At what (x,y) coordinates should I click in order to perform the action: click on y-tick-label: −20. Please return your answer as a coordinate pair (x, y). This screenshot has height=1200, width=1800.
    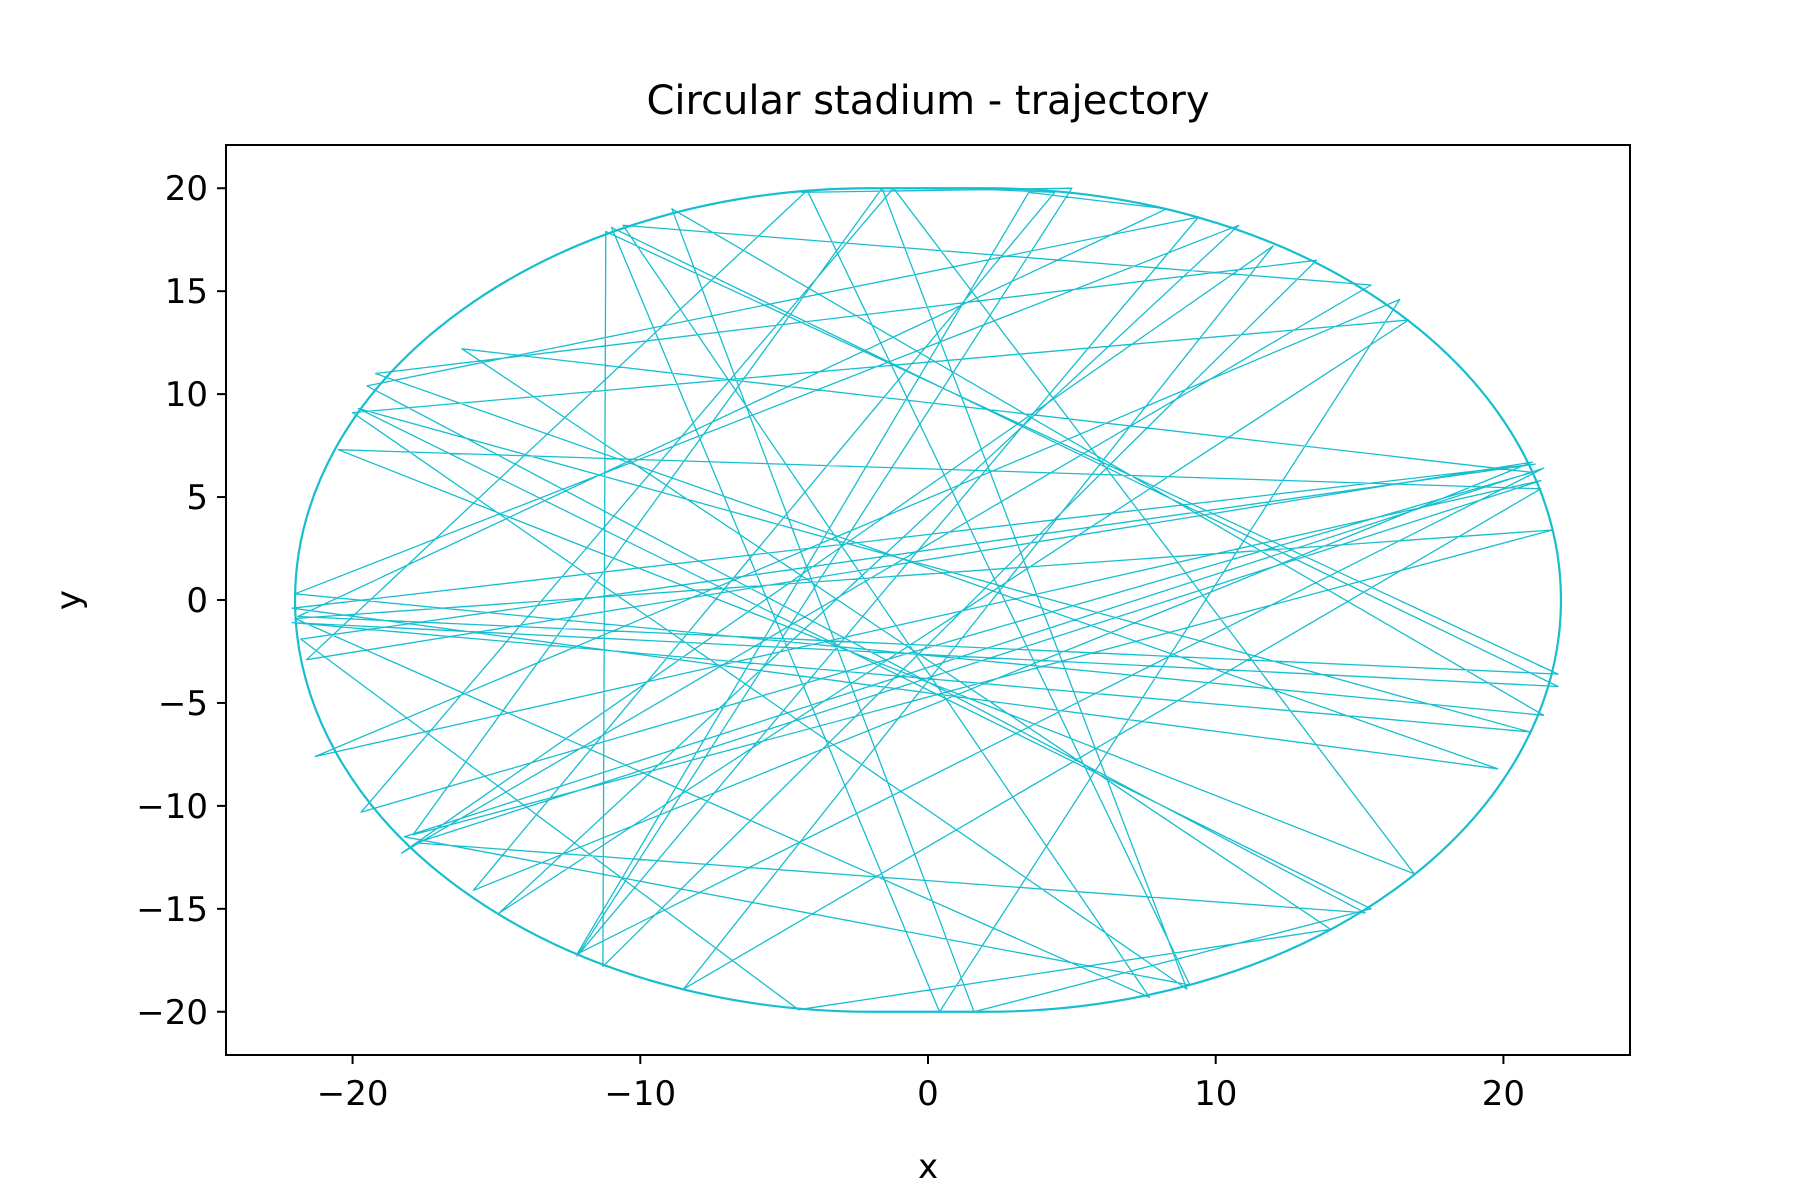
    Looking at the image, I should click on (172, 1013).